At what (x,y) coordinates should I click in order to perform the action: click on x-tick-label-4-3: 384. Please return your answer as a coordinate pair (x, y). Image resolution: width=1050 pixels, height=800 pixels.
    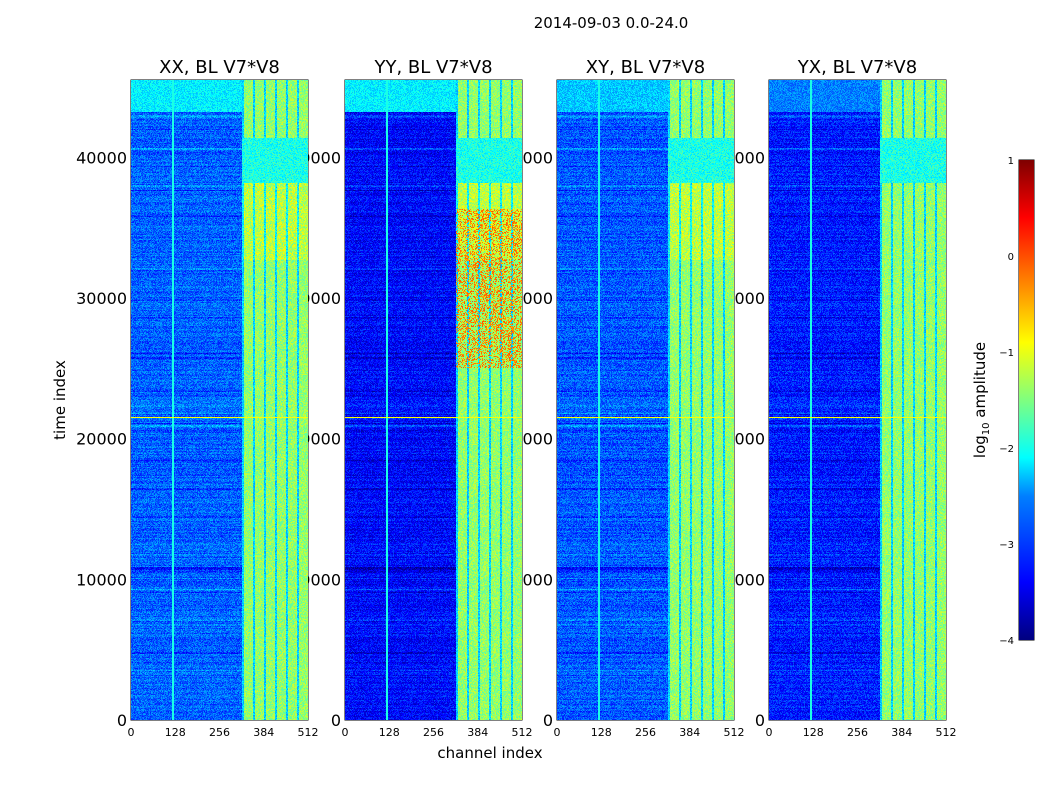
    Looking at the image, I should click on (901, 732).